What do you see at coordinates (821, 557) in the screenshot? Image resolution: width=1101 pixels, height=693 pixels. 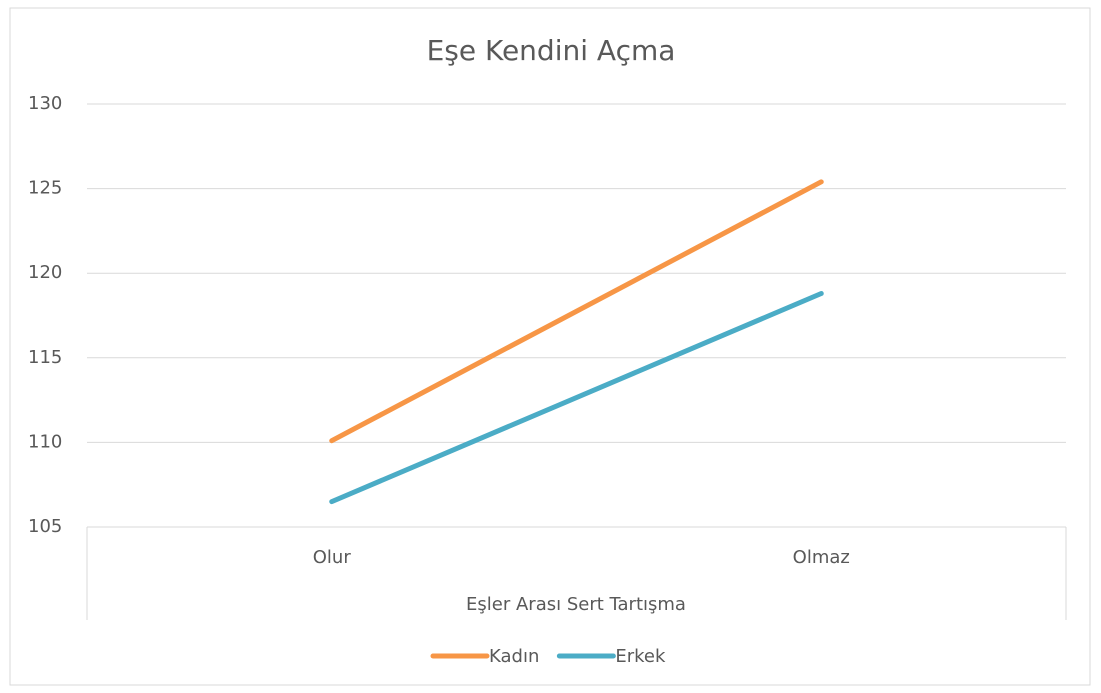 I see `x-tick-label: Olmaz` at bounding box center [821, 557].